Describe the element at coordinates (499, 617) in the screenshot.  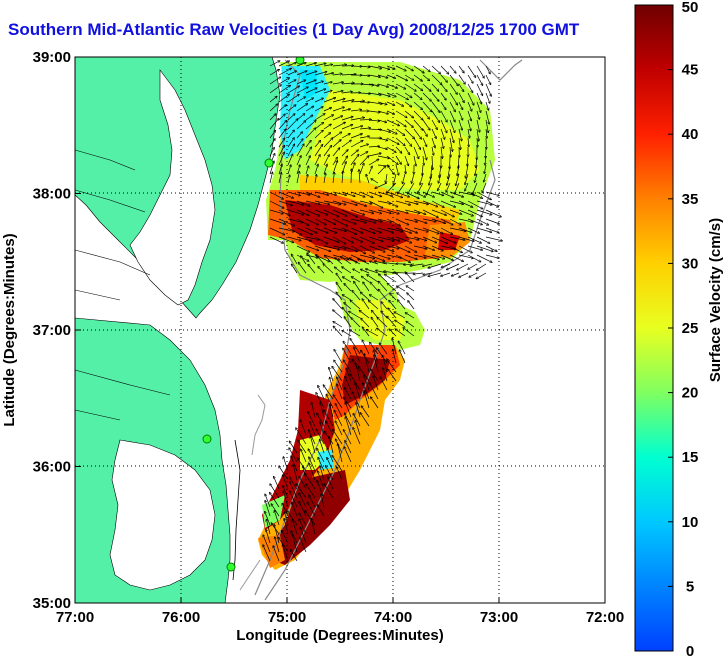
I see `x-tick-label: 73:00` at that location.